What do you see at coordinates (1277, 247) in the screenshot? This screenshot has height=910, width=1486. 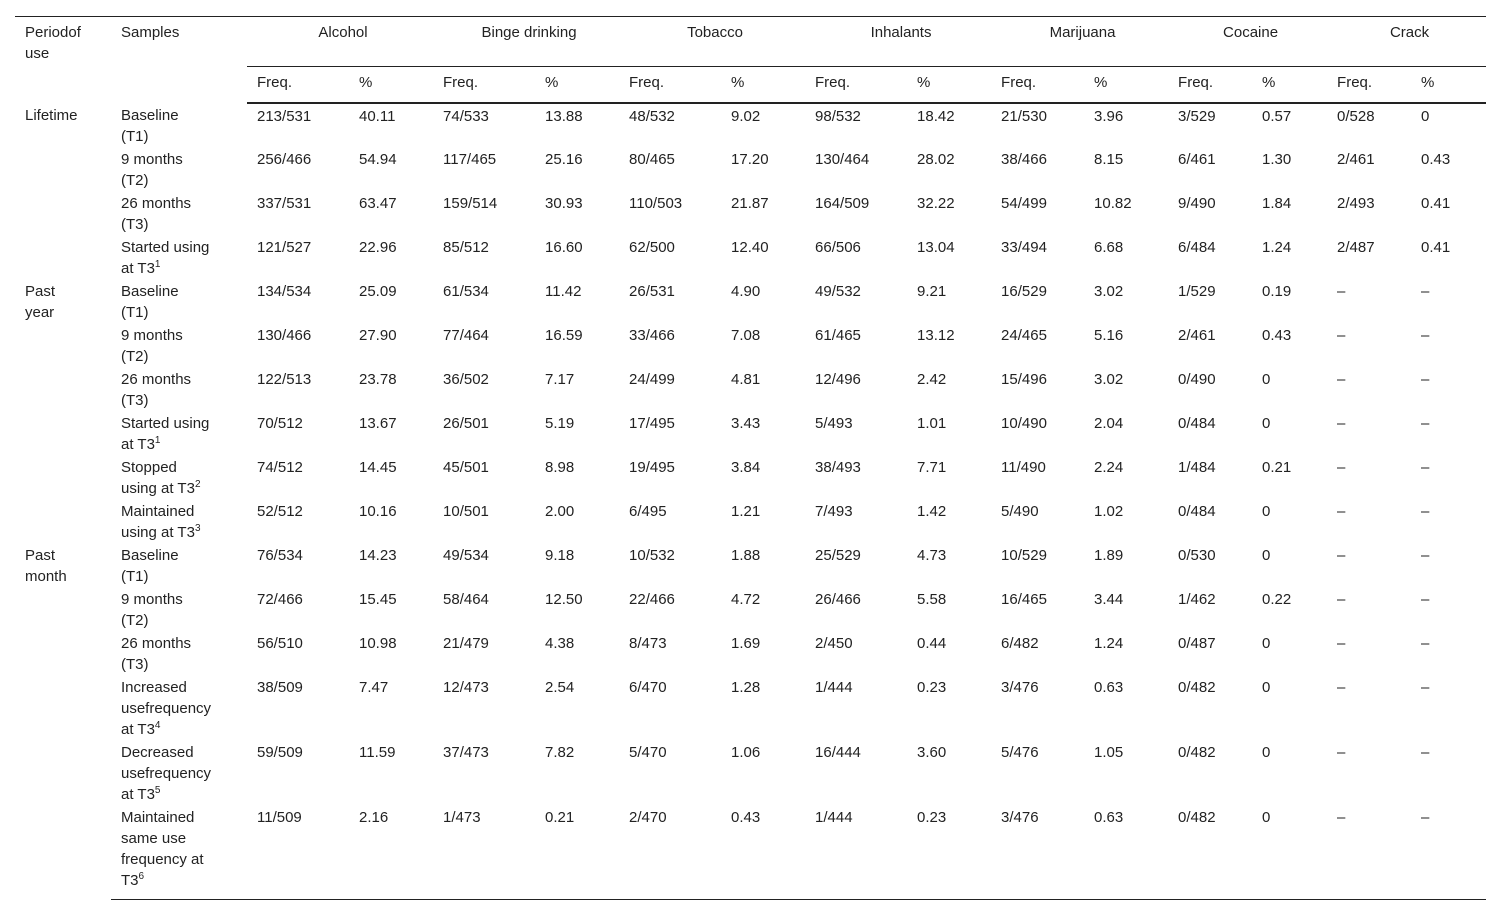 I see `percent-cell: 1.24` at bounding box center [1277, 247].